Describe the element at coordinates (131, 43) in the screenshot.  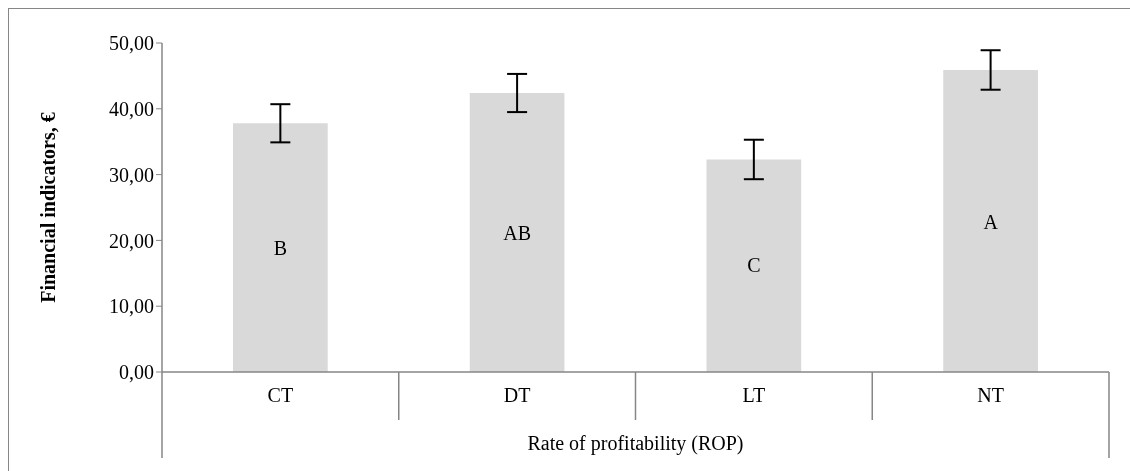
I see `y-tick-label: 50,00` at that location.